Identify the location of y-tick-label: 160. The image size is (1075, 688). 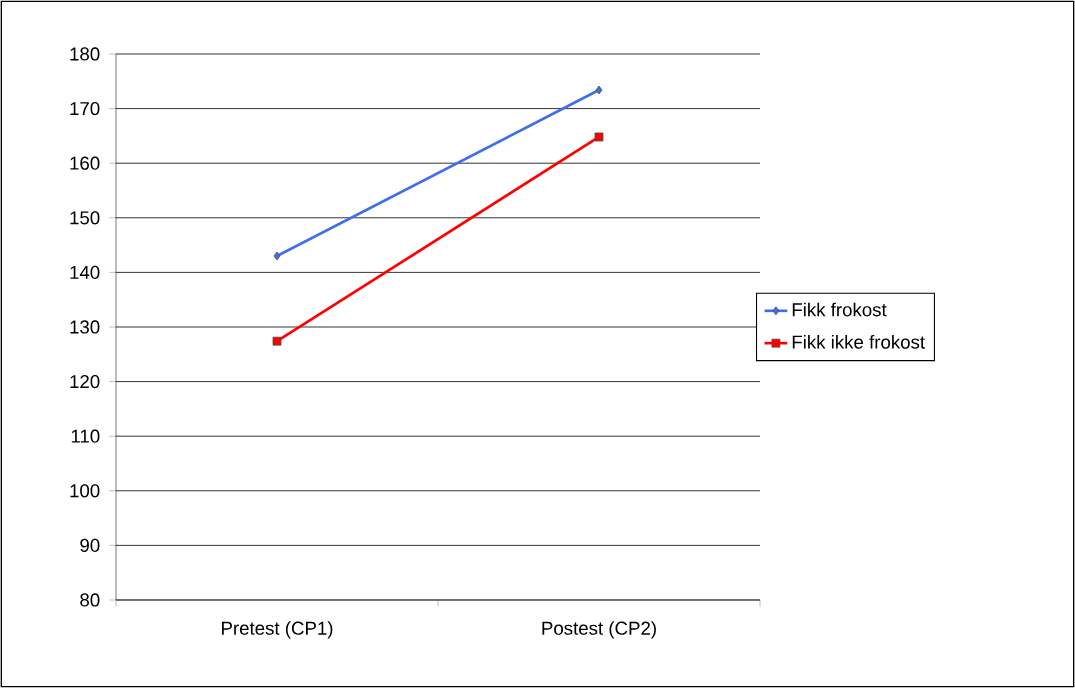
(85, 163).